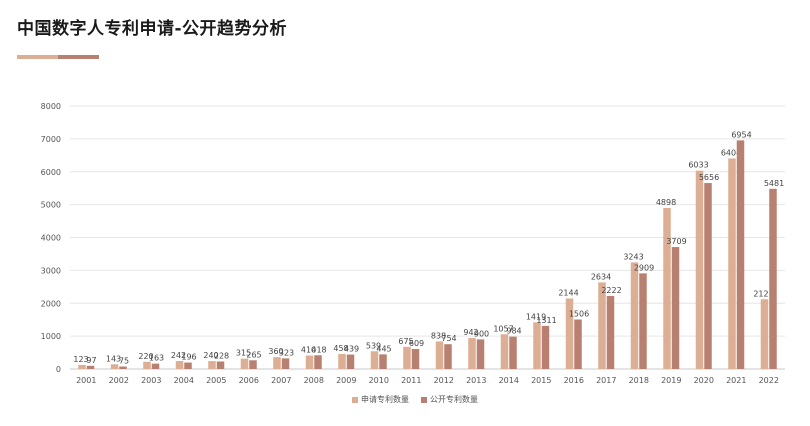 The width and height of the screenshot is (810, 426). I want to click on data-label-publication: 163, so click(156, 358).